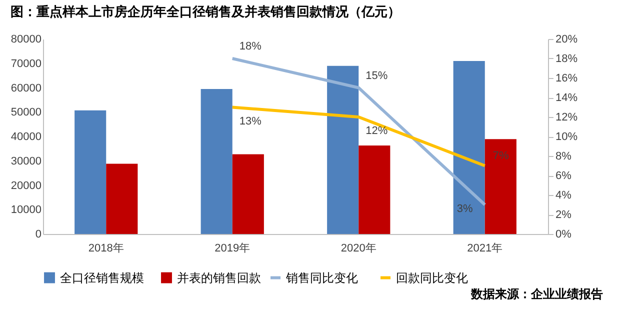 The image size is (626, 330). I want to click on data-label: 13%, so click(250, 121).